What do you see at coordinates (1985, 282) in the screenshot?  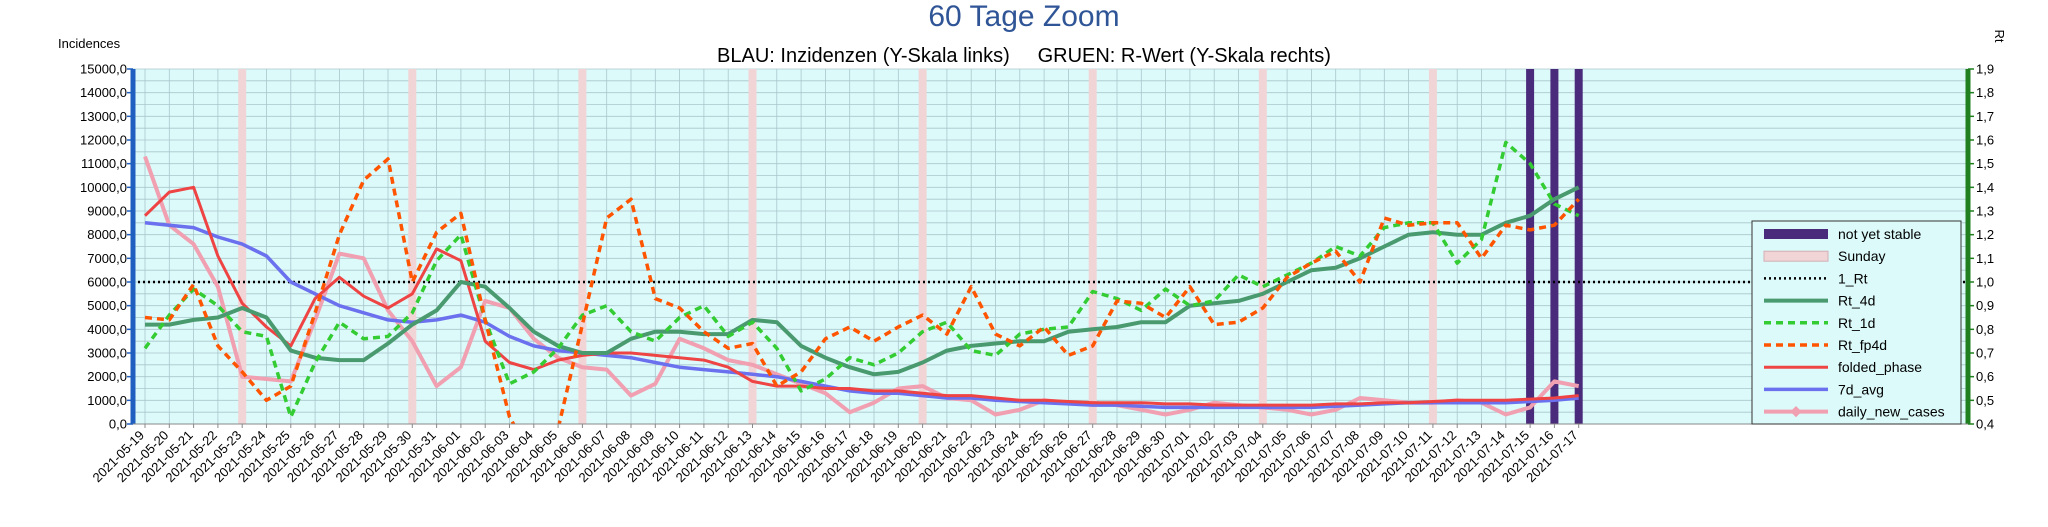 I see `right-tick-label: 1,0` at bounding box center [1985, 282].